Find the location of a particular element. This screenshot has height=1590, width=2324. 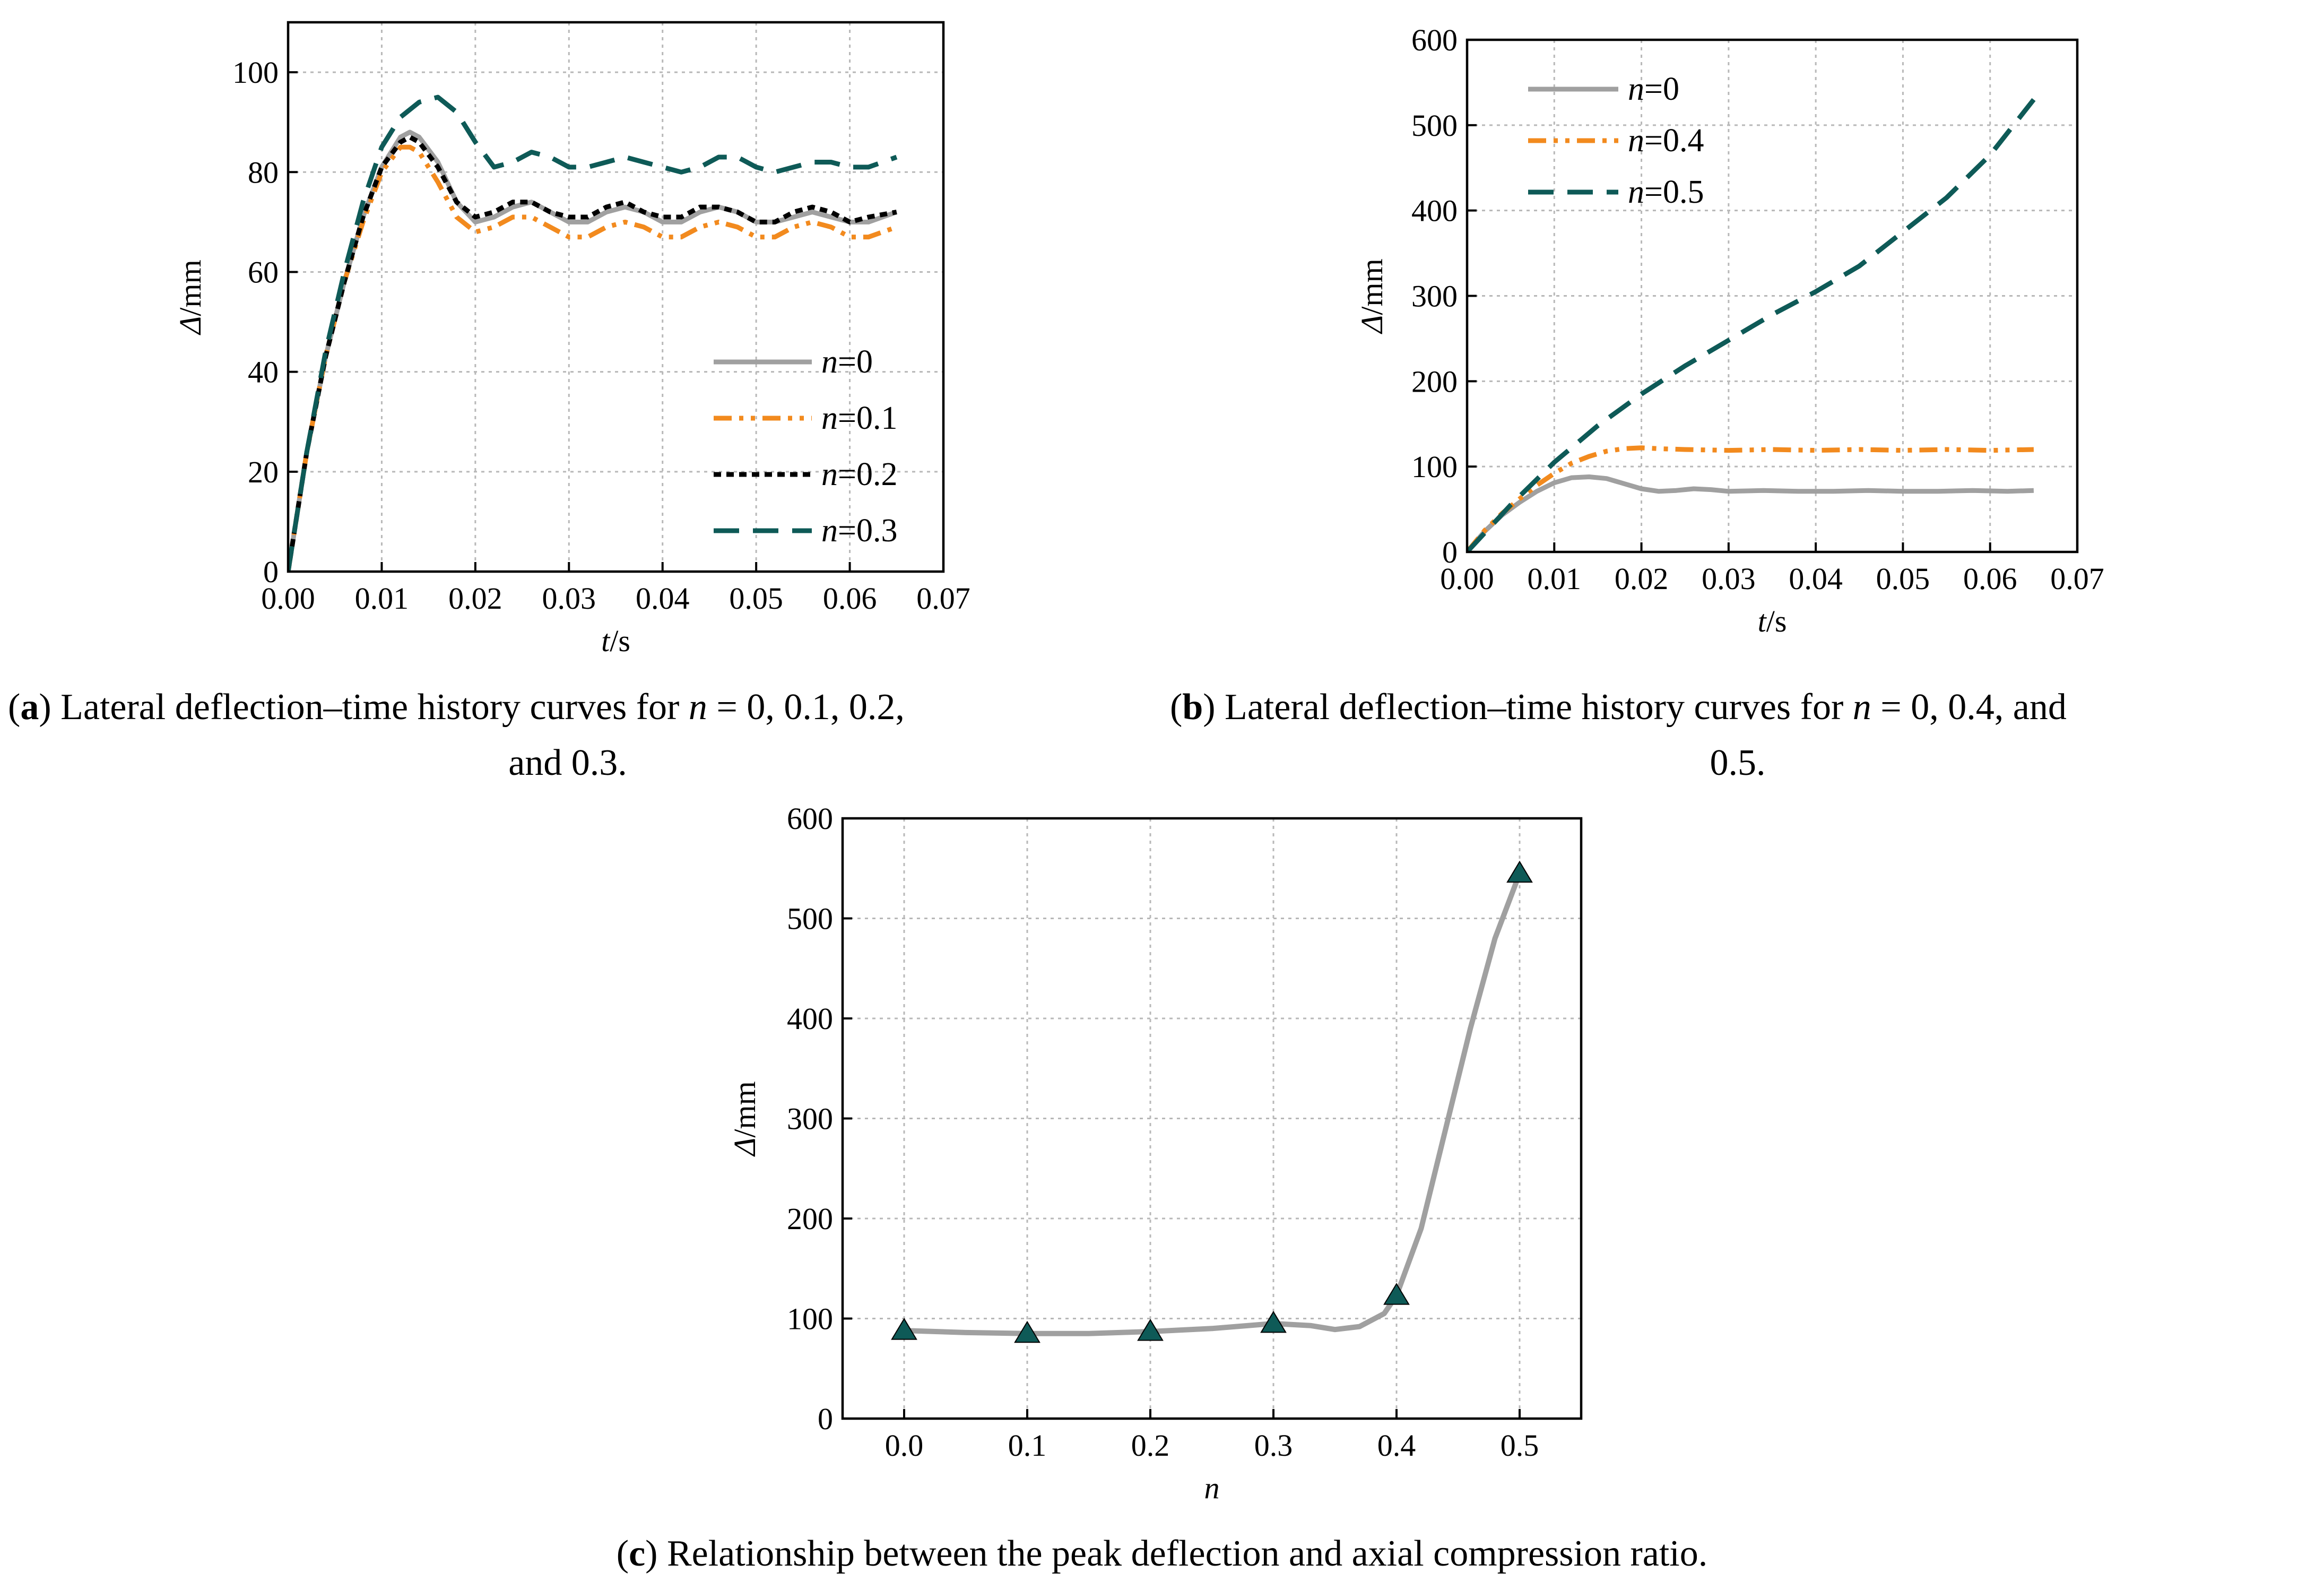

x-tick-label: 0.1 is located at coordinates (1027, 1446).